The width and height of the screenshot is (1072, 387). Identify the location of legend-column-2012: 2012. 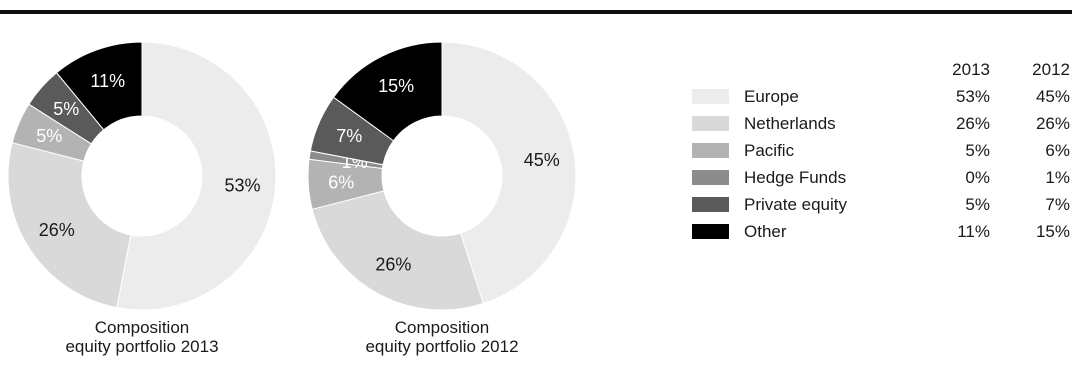
(1051, 69).